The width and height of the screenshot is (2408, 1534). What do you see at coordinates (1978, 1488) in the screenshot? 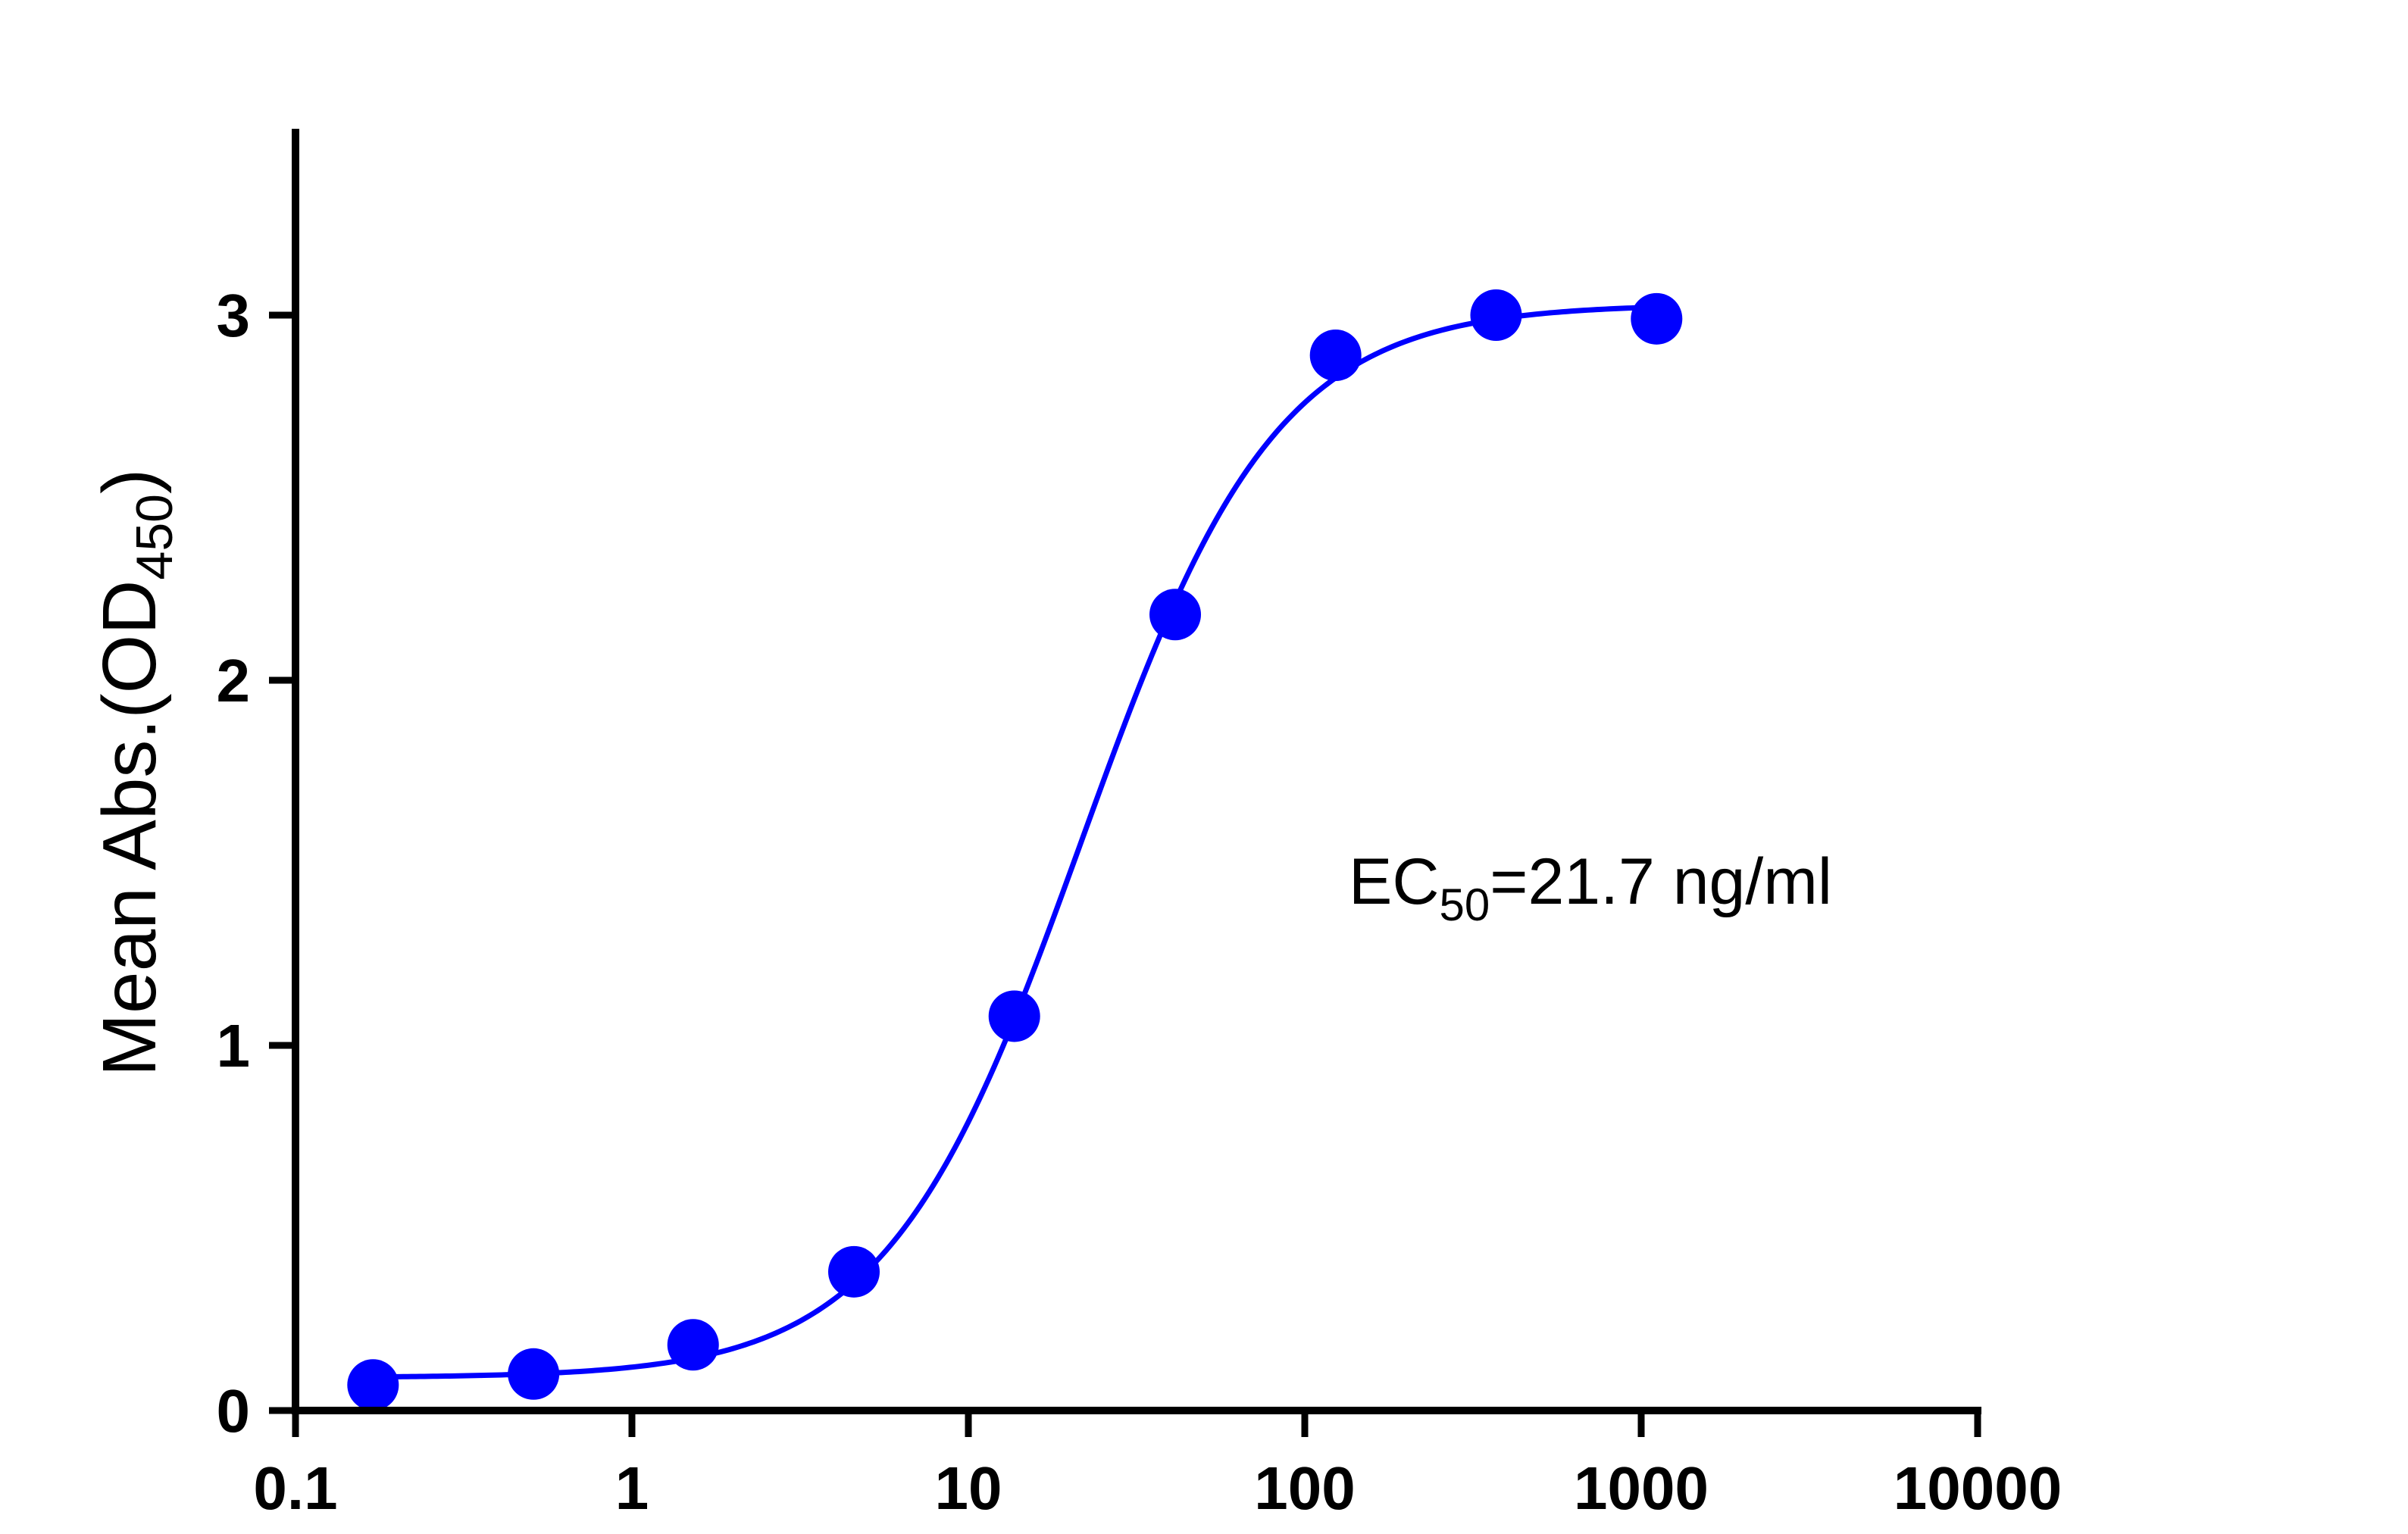
I see `x-tick-label: 10000` at bounding box center [1978, 1488].